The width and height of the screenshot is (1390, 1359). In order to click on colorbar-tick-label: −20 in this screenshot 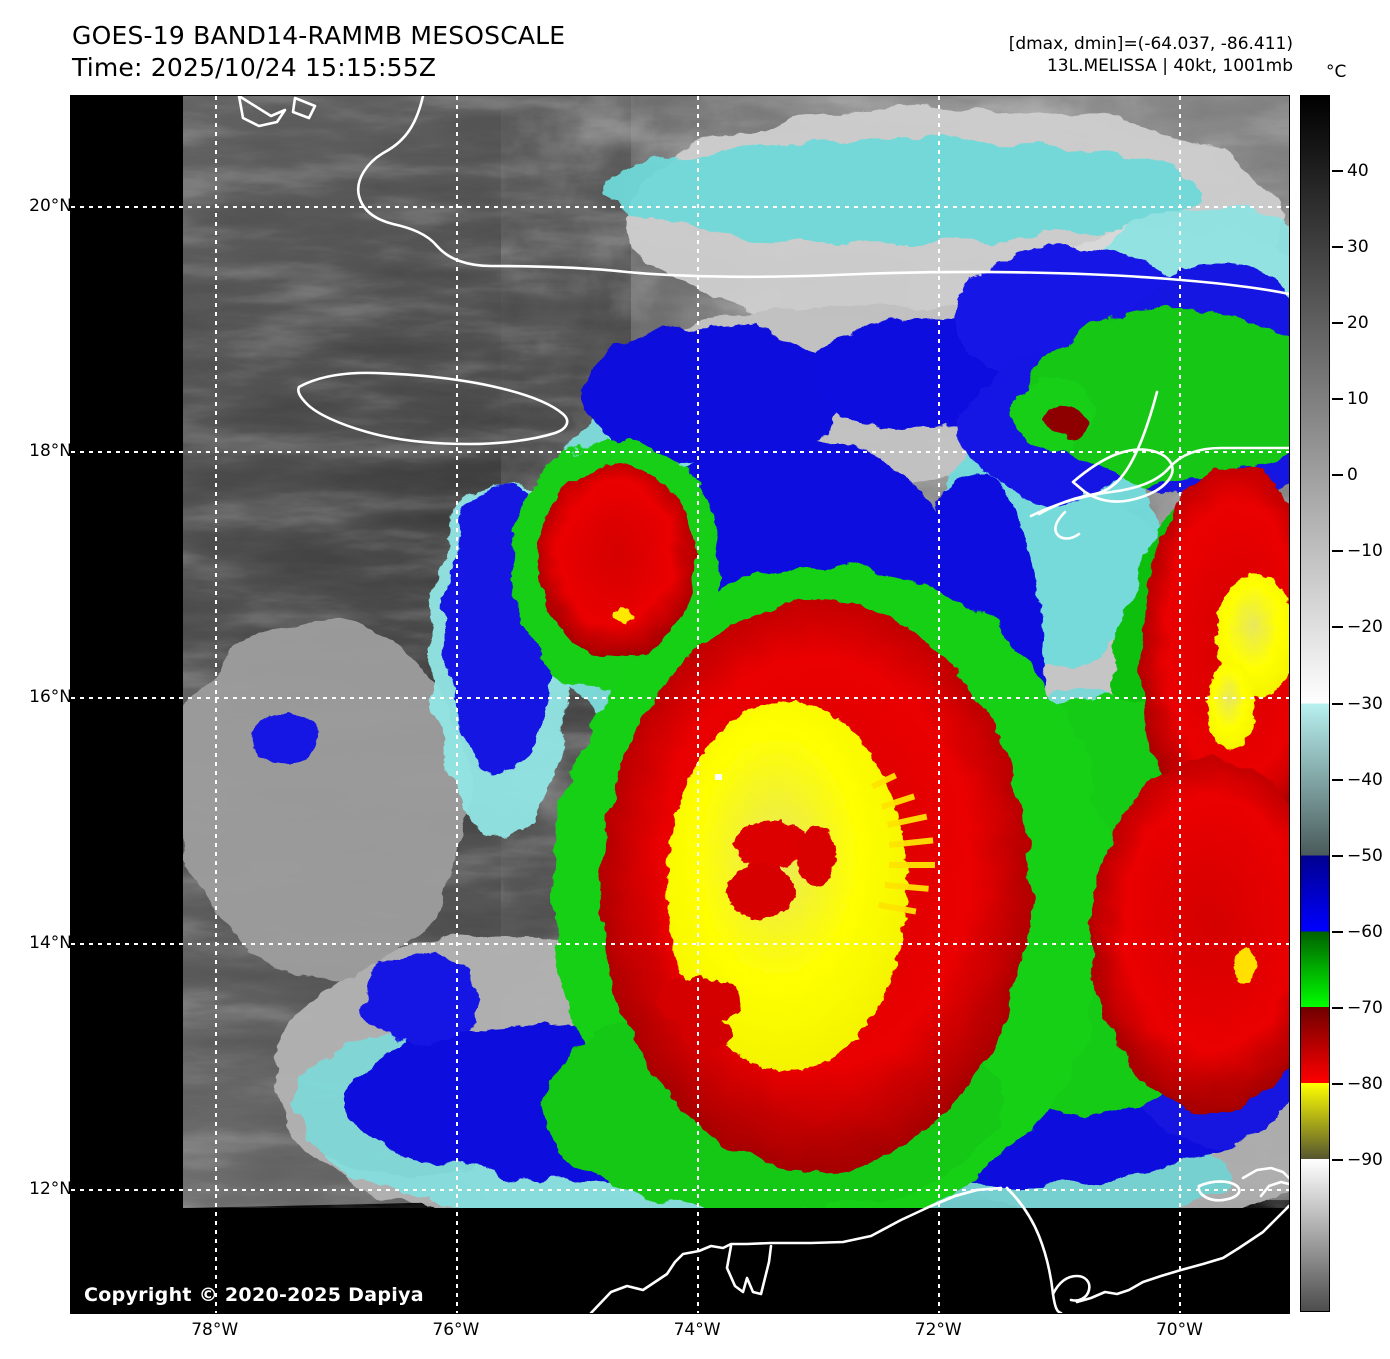, I will do `click(1365, 627)`.